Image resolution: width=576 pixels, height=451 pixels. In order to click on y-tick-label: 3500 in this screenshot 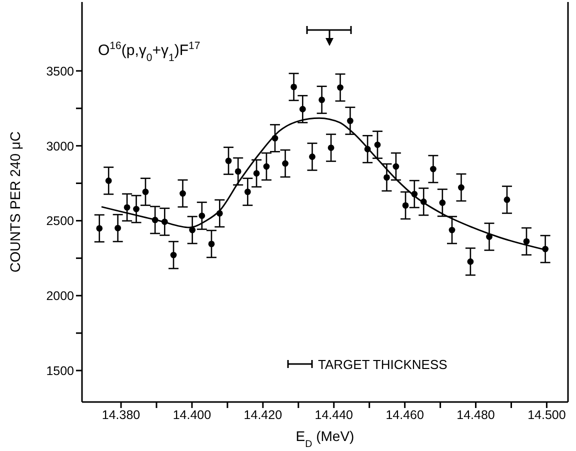, I will do `click(60, 71)`.